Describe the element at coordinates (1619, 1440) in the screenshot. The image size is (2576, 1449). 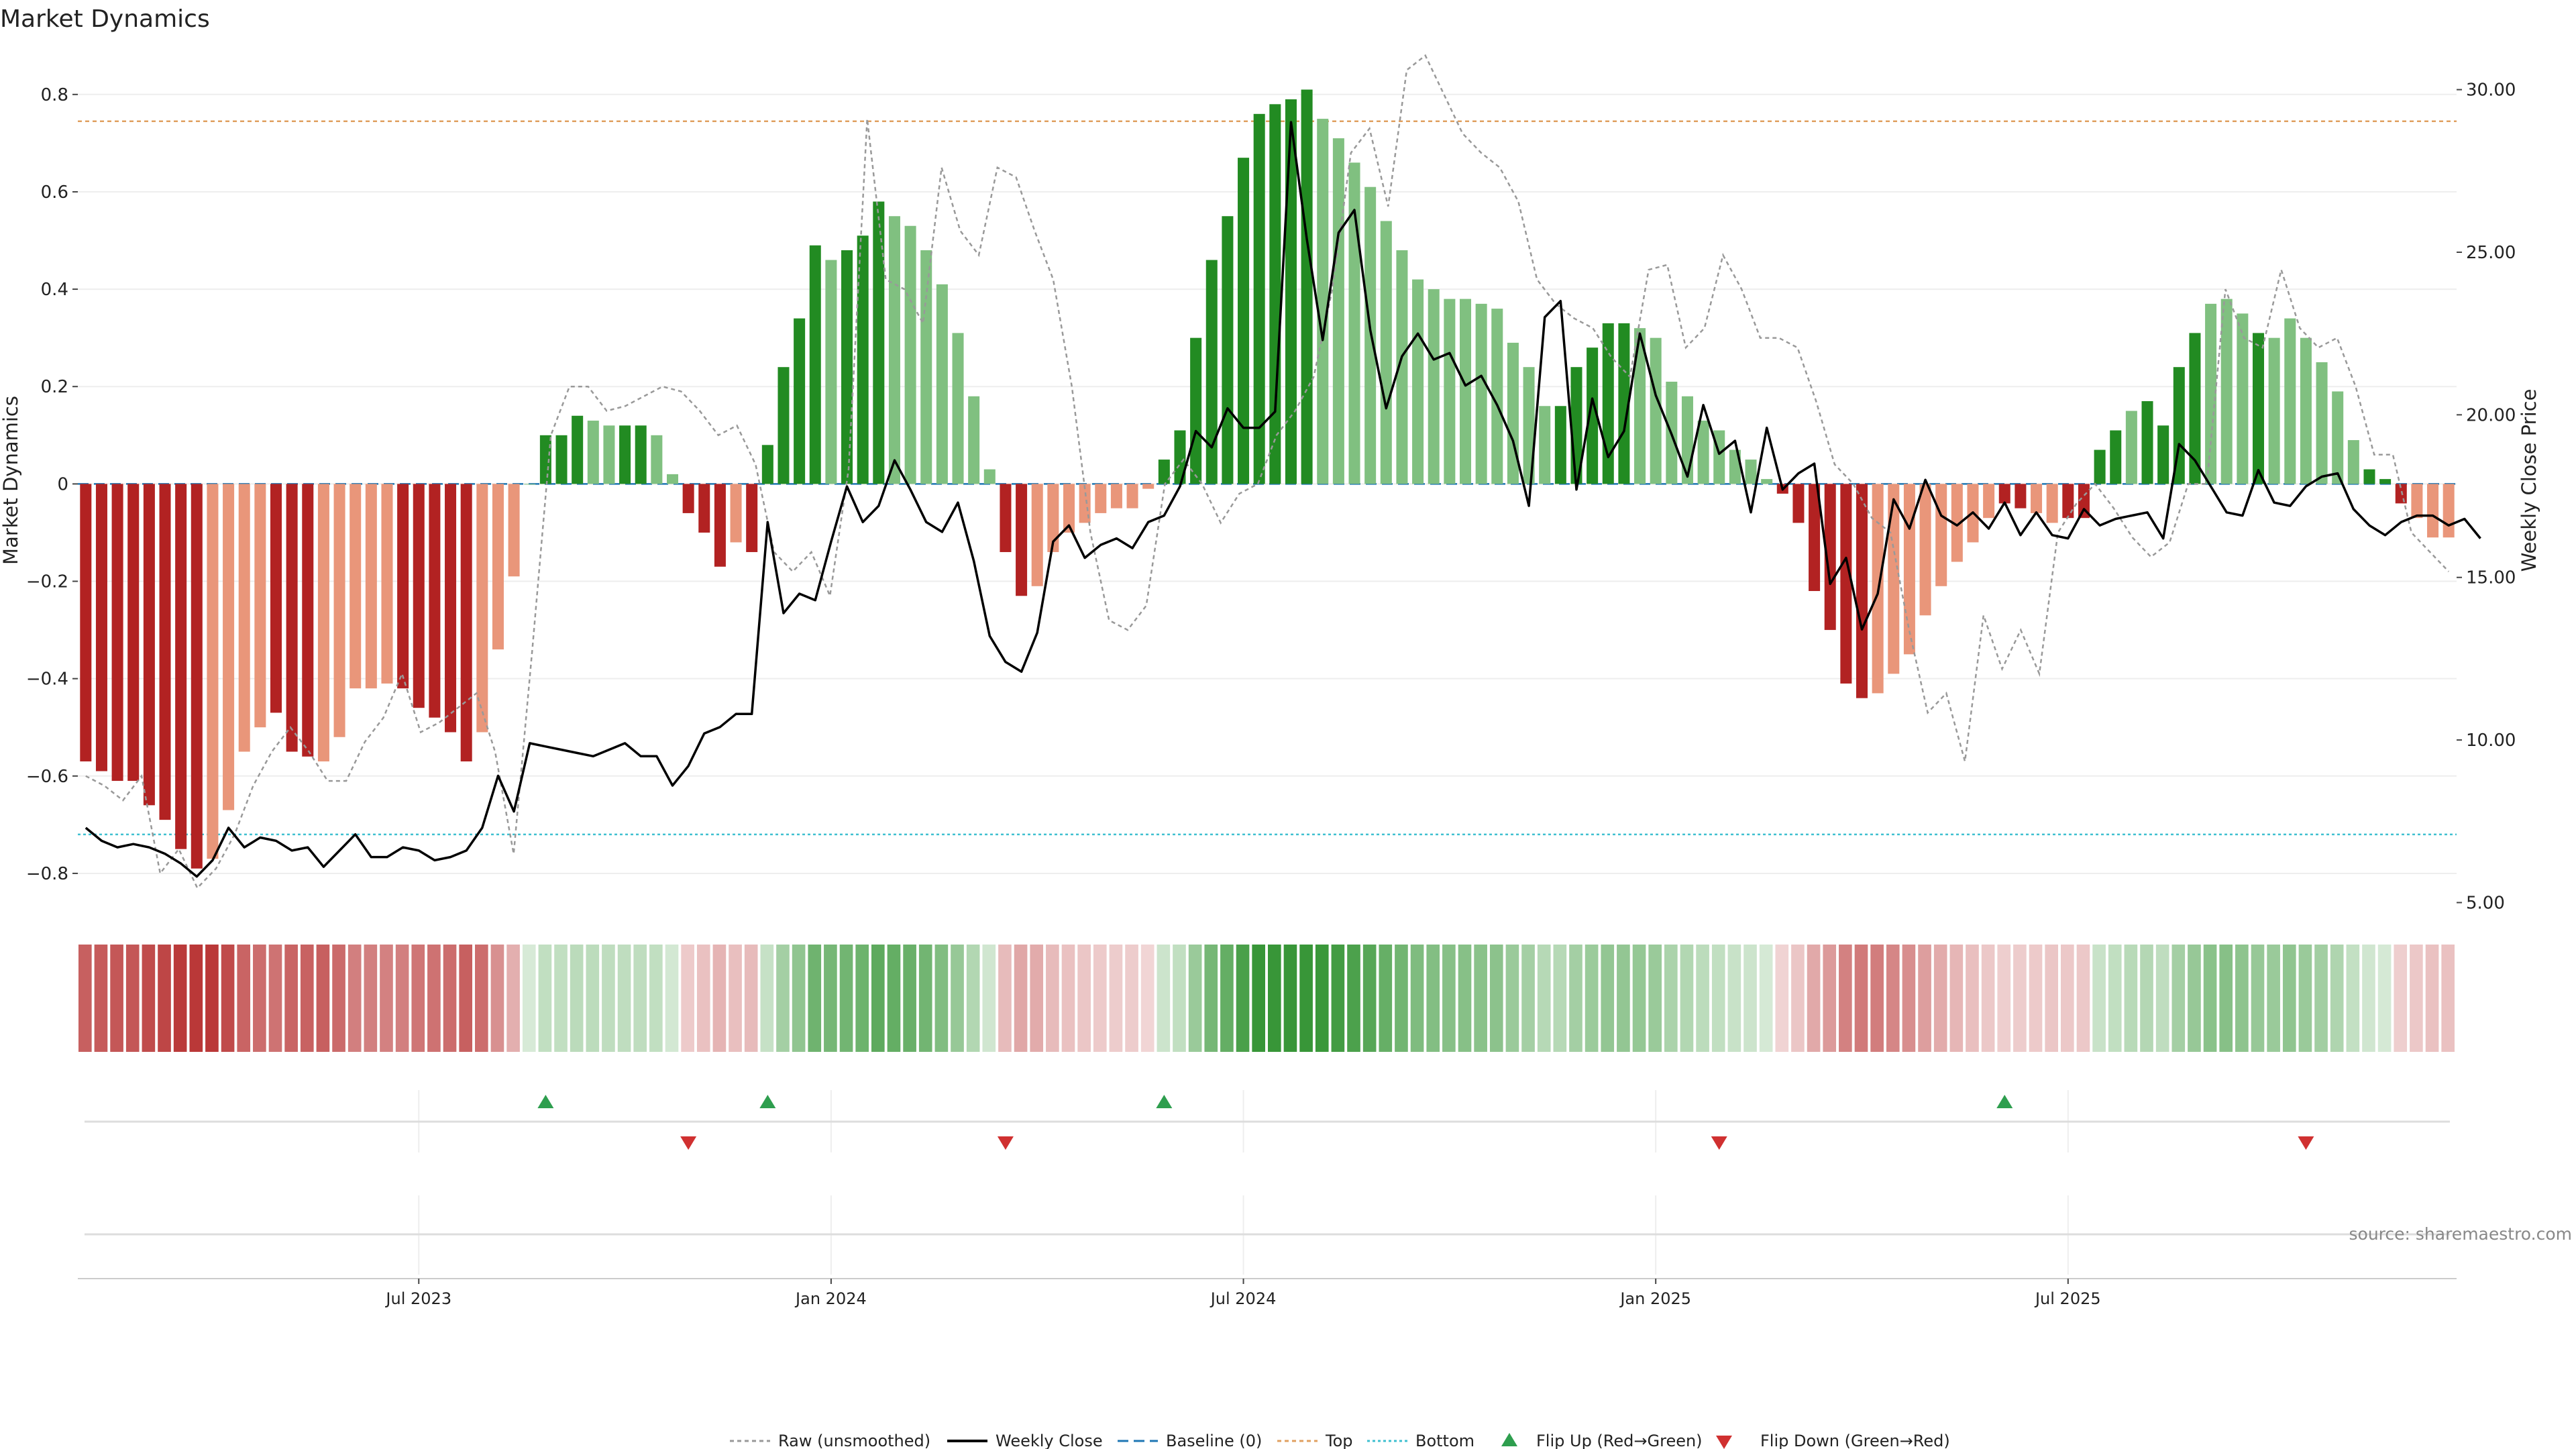
I see `legend-flip-up-label: Flip Up (Red→Green)` at that location.